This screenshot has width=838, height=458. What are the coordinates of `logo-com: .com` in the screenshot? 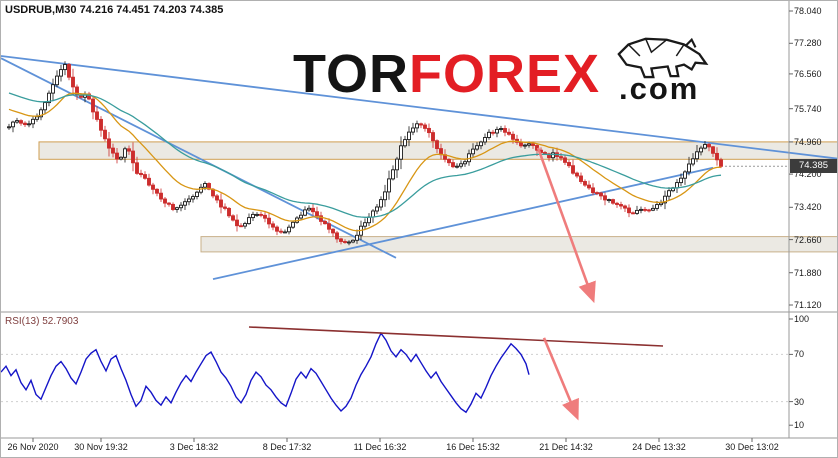 It's located at (659, 88).